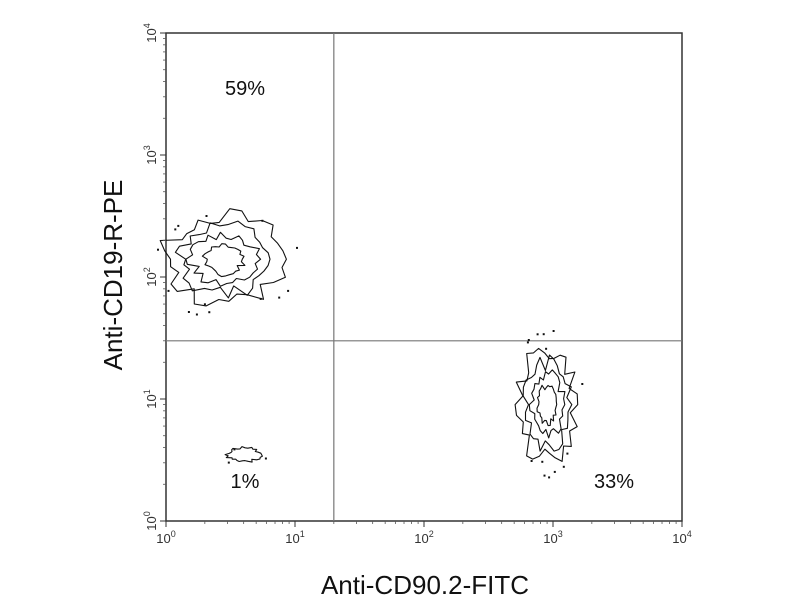 This screenshot has height=600, width=800. I want to click on y-tick-label: 10⁴, so click(150, 32).